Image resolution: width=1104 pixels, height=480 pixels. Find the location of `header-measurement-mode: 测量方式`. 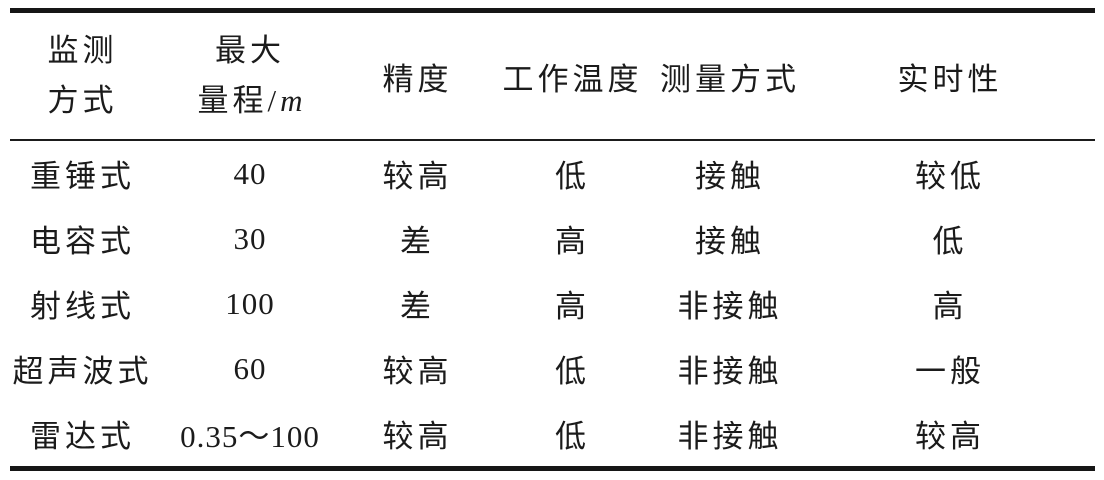

header-measurement-mode: 测量方式 is located at coordinates (730, 75).